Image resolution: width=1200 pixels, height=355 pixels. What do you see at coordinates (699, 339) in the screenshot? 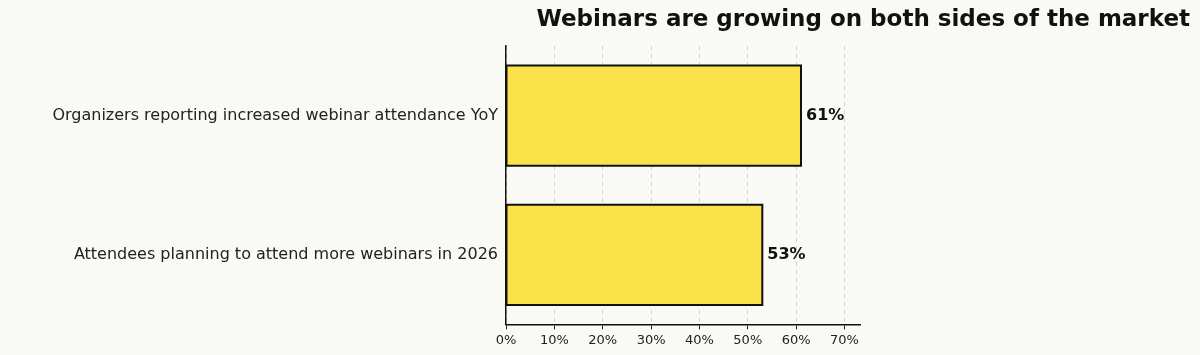
I see `x-tick-label: 40%` at bounding box center [699, 339].